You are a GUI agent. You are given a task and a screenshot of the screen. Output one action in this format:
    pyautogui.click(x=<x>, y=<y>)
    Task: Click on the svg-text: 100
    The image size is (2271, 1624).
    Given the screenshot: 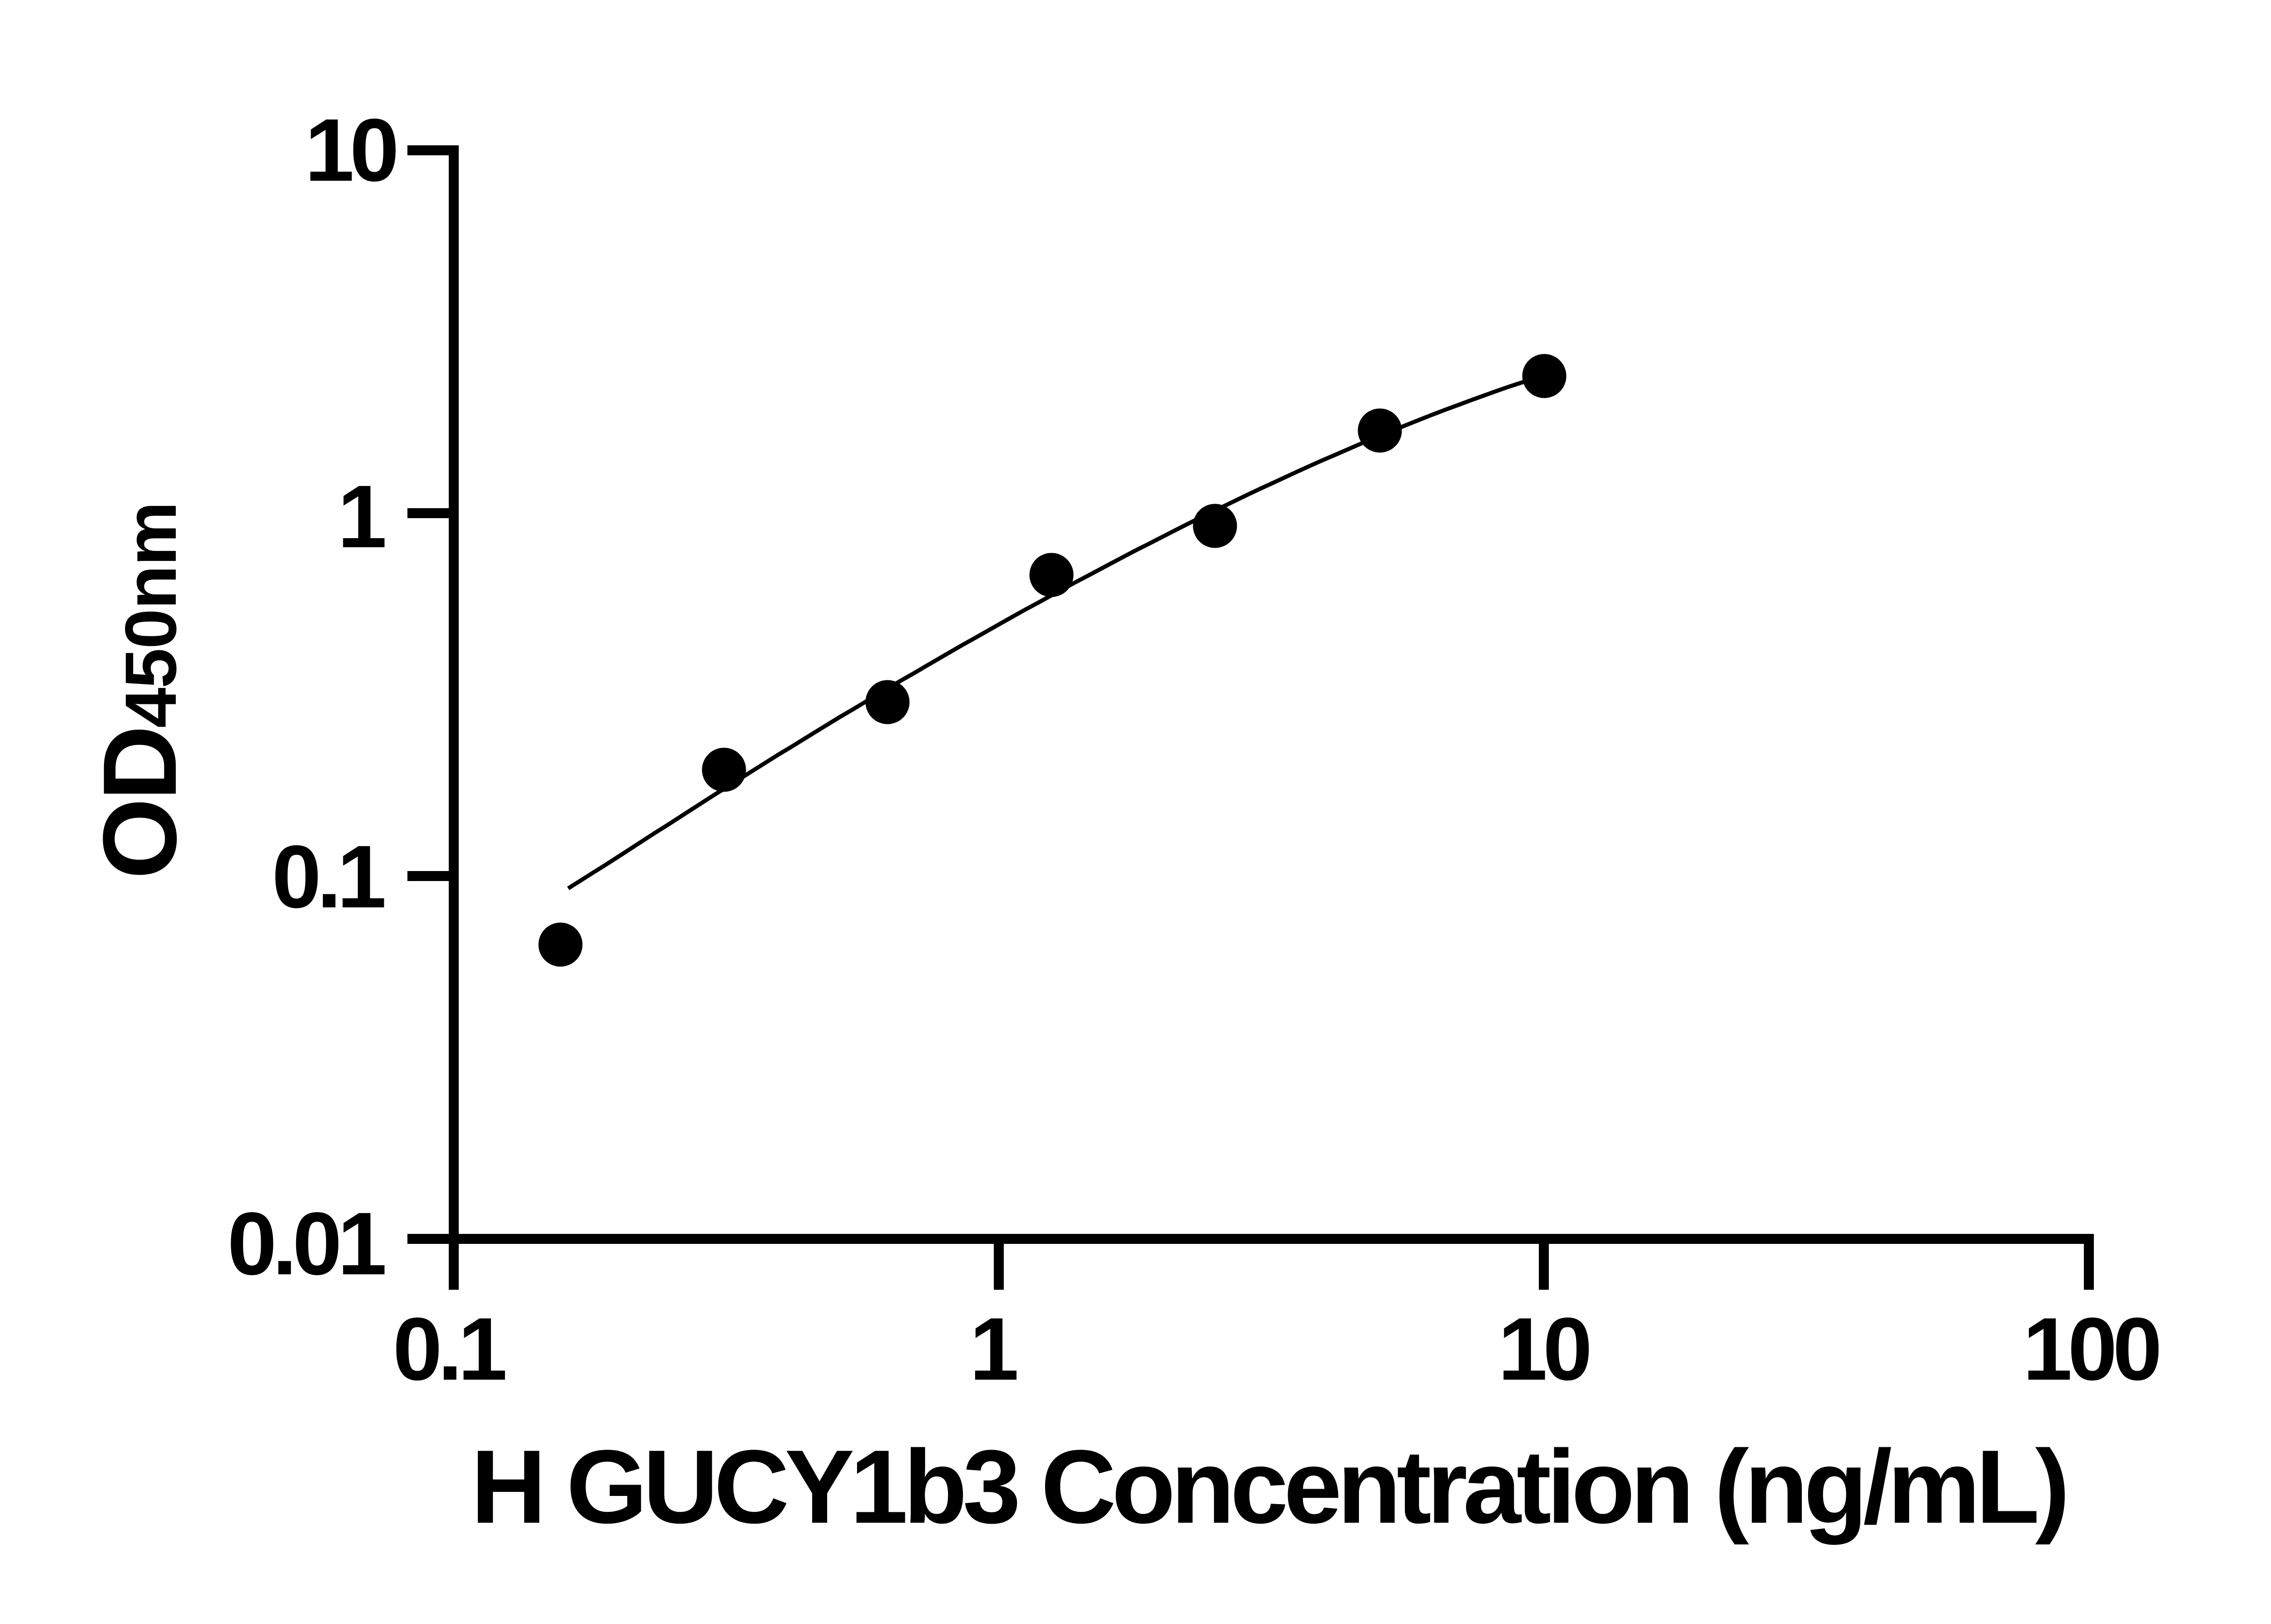 What is the action you would take?
    pyautogui.click(x=2090, y=1349)
    